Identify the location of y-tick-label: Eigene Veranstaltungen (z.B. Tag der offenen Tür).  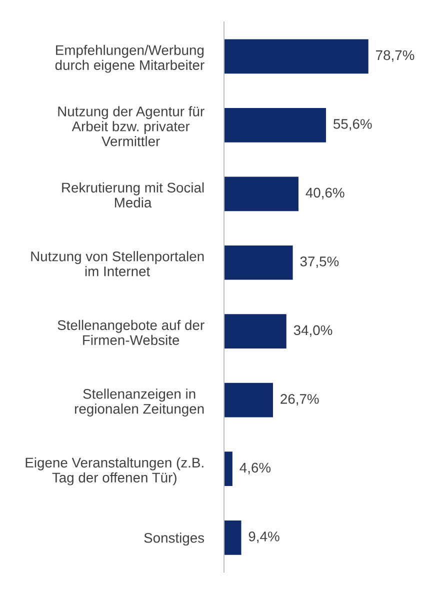
(115, 471).